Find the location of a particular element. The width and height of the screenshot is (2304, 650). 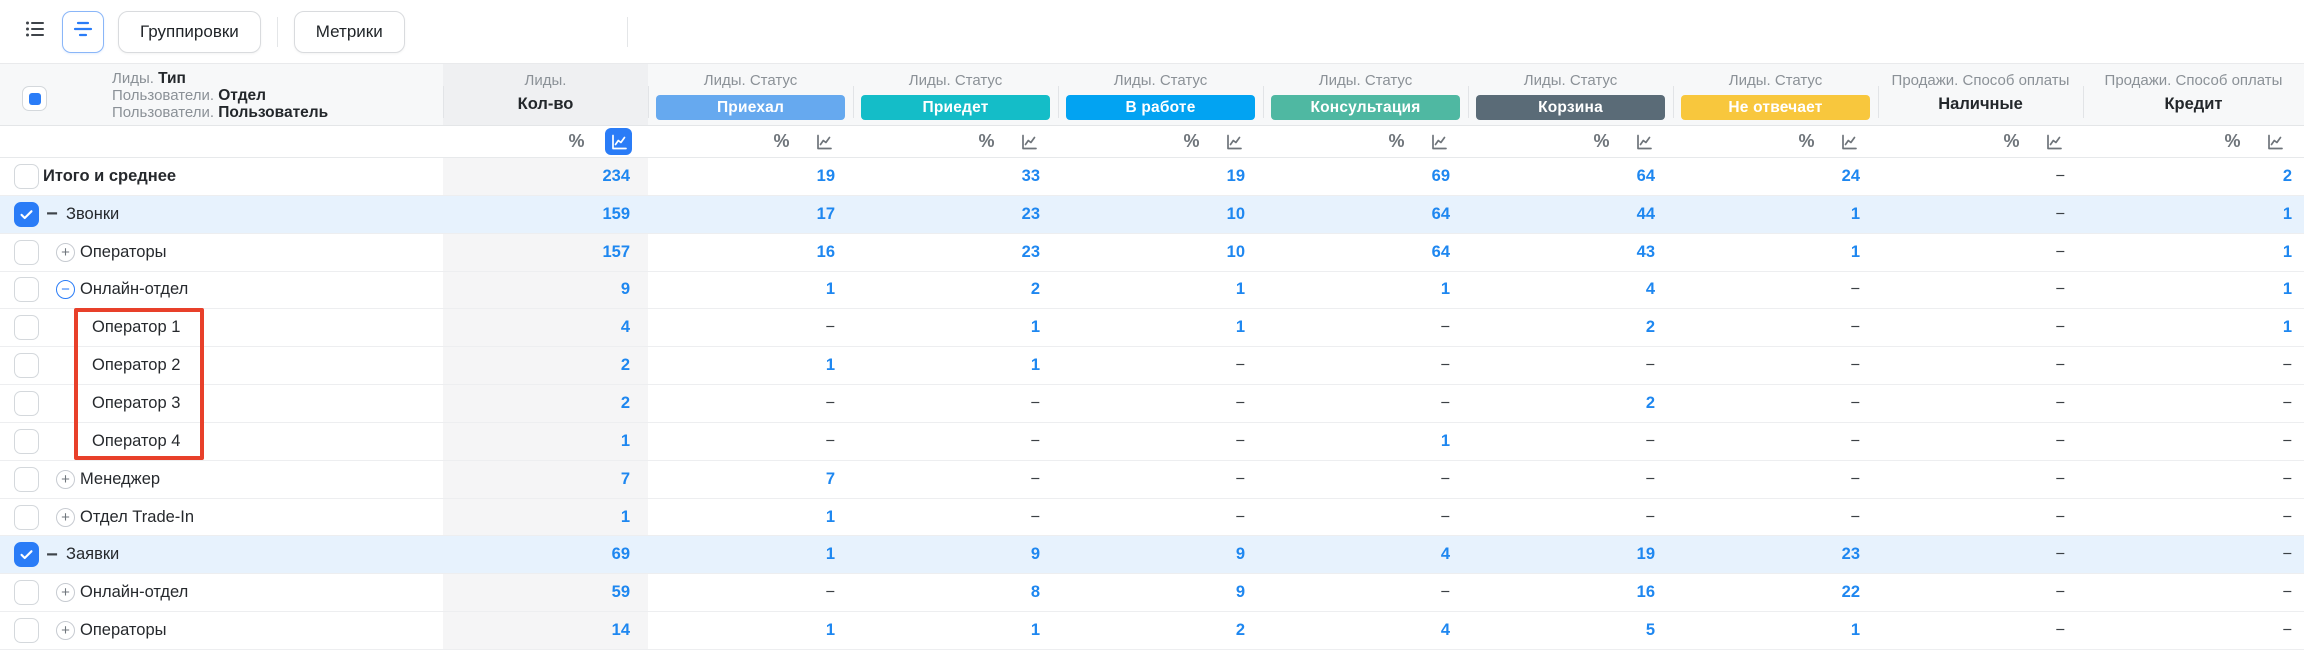

column-header: Лиды. Кол-во is located at coordinates (545, 94).